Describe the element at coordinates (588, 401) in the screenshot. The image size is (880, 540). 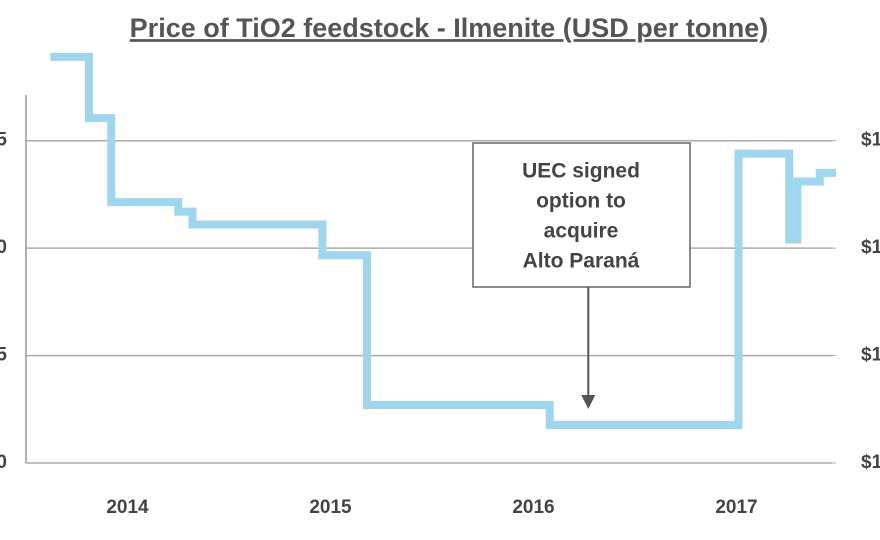
I see `arrow-head` at that location.